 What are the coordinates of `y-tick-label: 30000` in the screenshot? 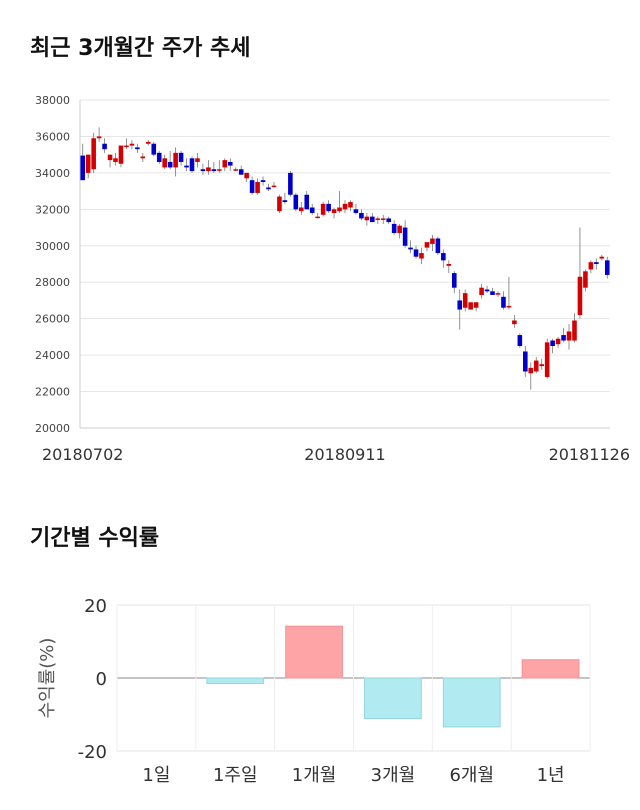 It's located at (52, 246).